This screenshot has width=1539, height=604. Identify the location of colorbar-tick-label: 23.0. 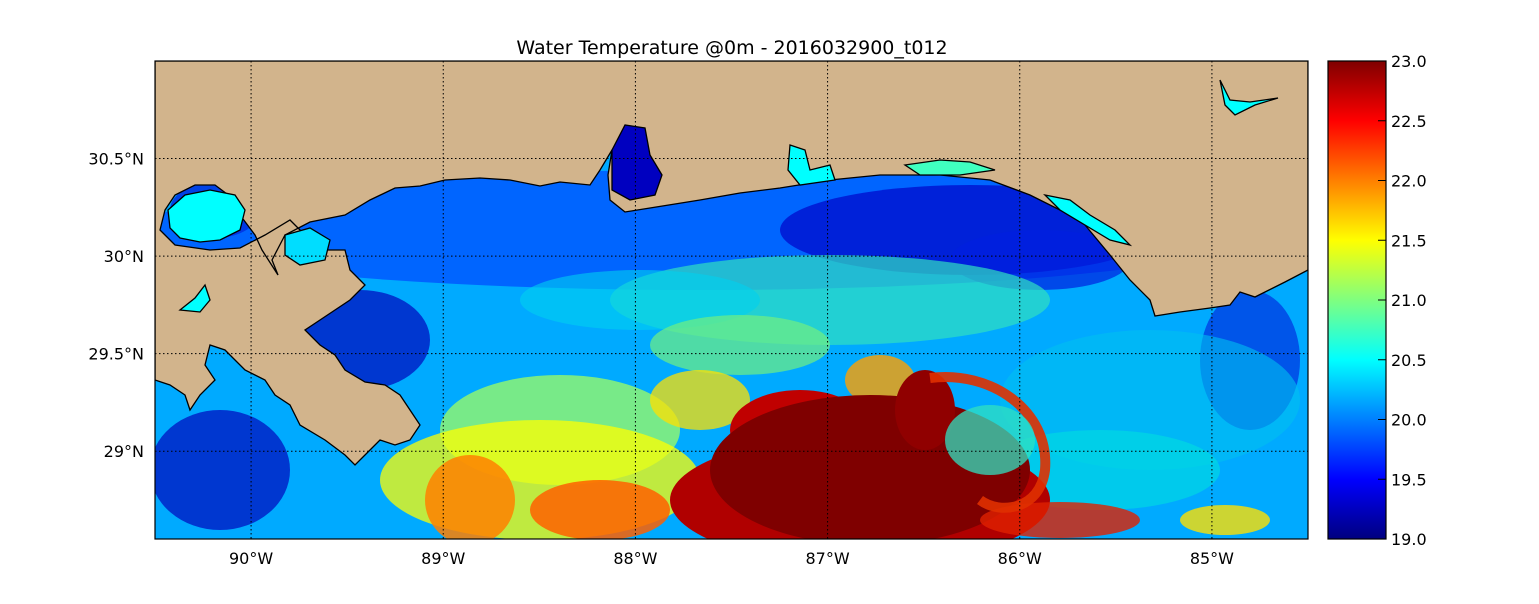
(1409, 61).